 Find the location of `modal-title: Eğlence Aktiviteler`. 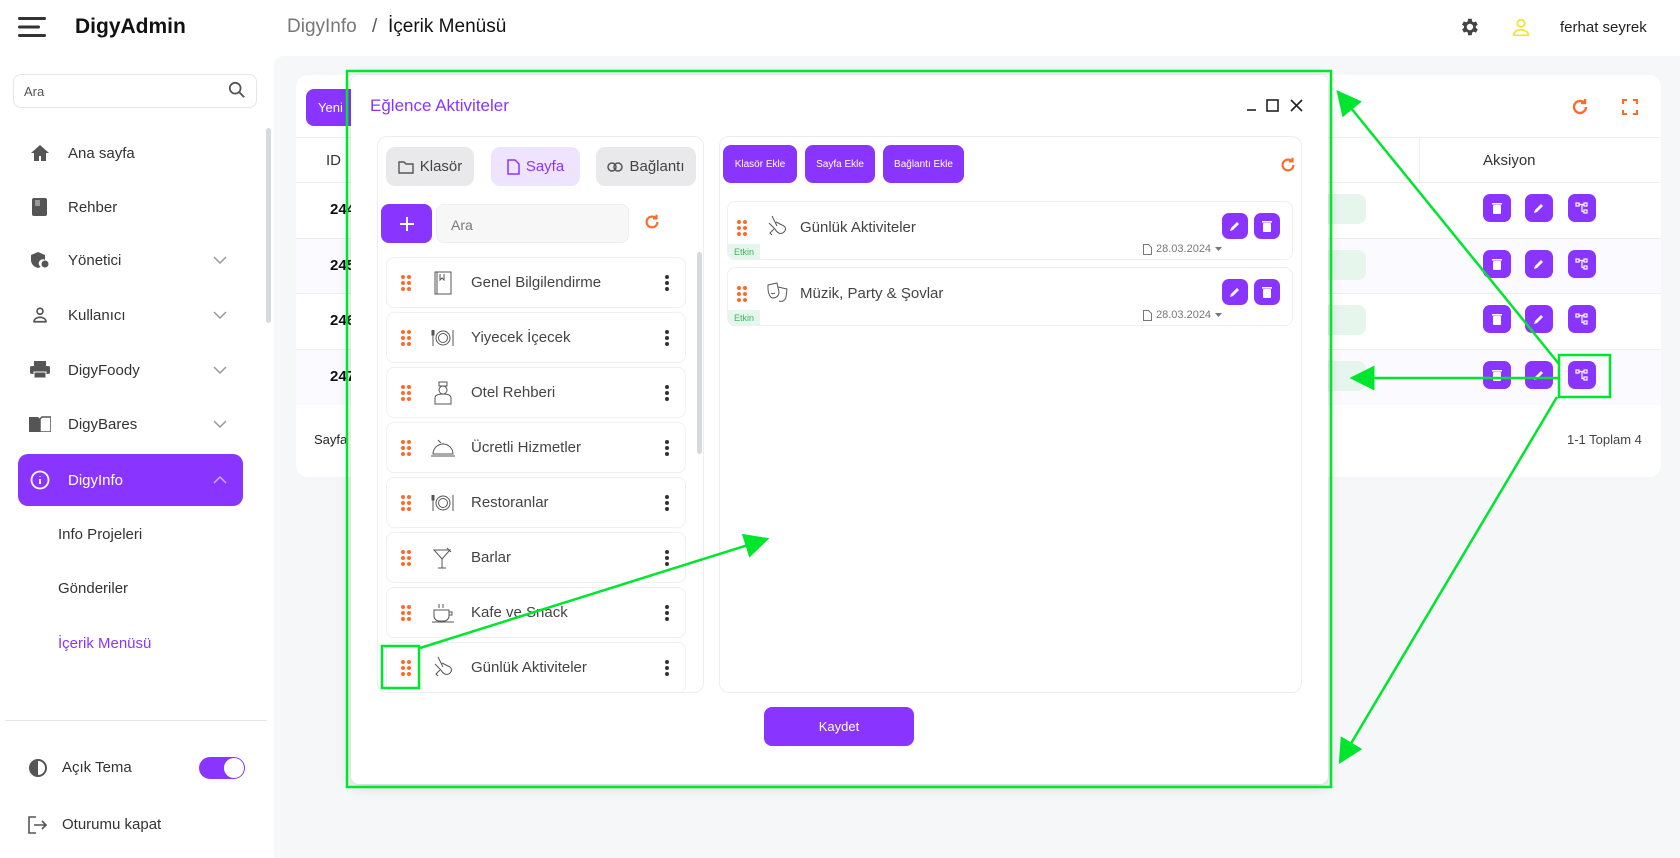

modal-title: Eğlence Aktiviteler is located at coordinates (439, 105).